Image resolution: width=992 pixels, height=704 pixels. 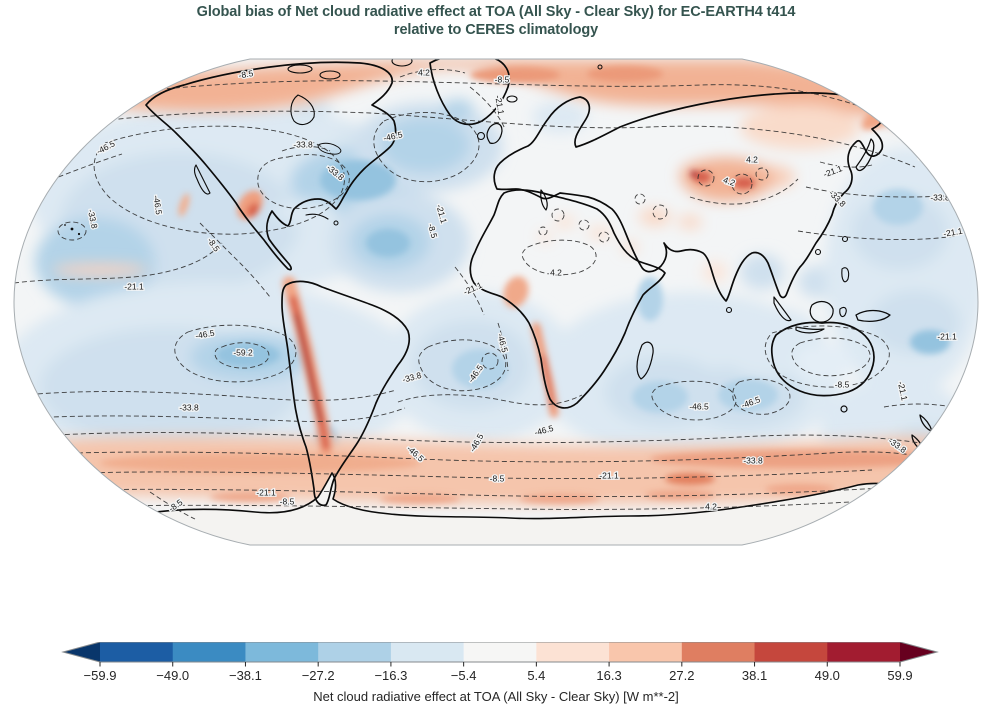 What do you see at coordinates (608, 675) in the screenshot?
I see `colorbar-tick-label: 16.3` at bounding box center [608, 675].